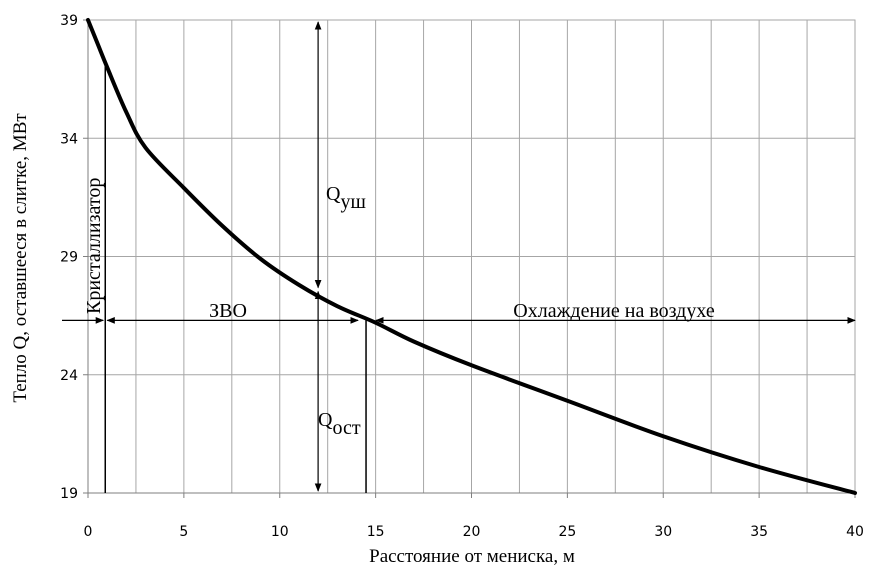 The width and height of the screenshot is (869, 567). I want to click on x-tick-label: 30, so click(663, 532).